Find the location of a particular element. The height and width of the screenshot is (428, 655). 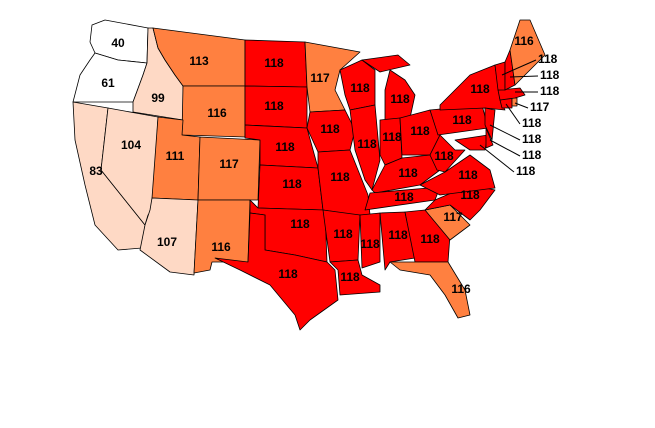

state-value-label: 113 is located at coordinates (199, 61).